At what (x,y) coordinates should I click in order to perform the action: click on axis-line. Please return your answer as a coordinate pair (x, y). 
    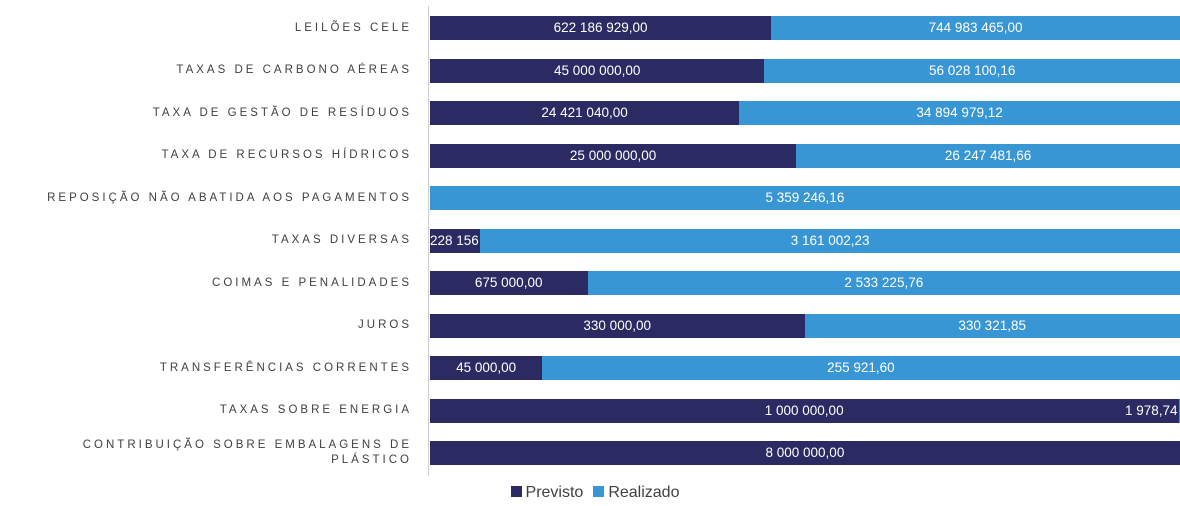
    Looking at the image, I should click on (428, 241).